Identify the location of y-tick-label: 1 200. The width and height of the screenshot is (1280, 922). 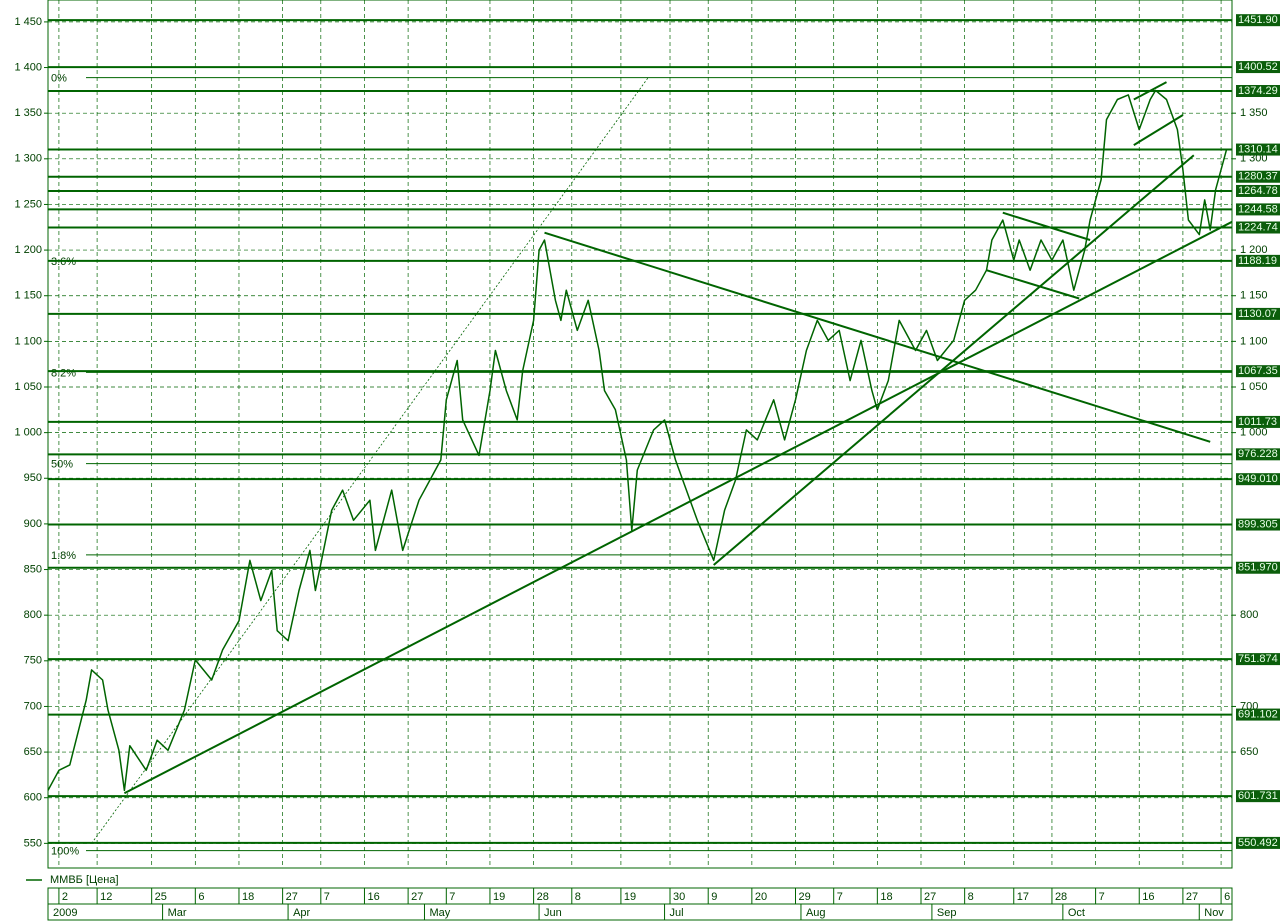
(28, 250).